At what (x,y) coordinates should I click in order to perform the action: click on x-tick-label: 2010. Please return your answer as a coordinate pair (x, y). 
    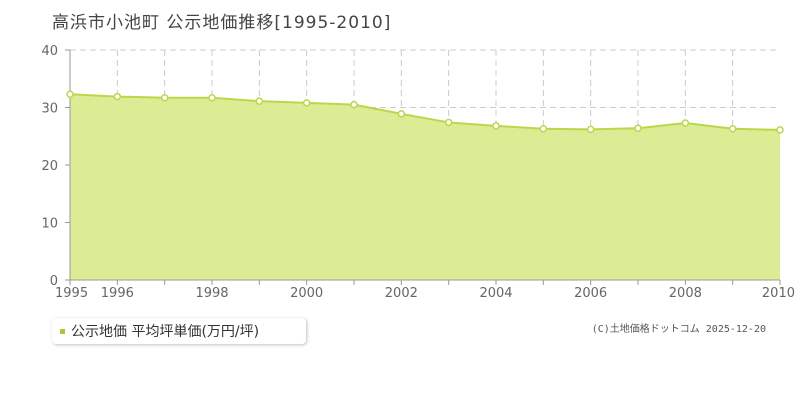
    Looking at the image, I should click on (778, 293).